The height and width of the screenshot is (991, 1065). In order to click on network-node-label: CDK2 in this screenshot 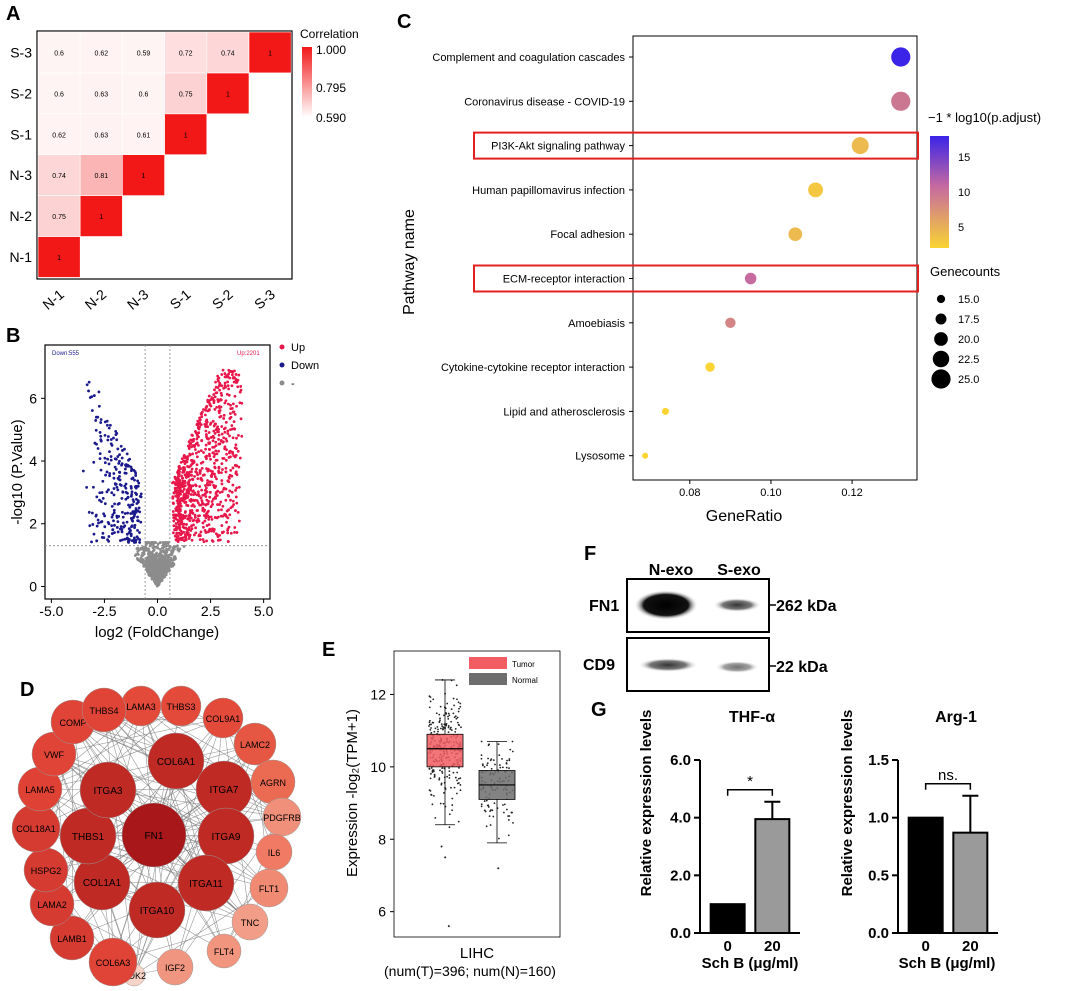, I will do `click(134, 976)`.